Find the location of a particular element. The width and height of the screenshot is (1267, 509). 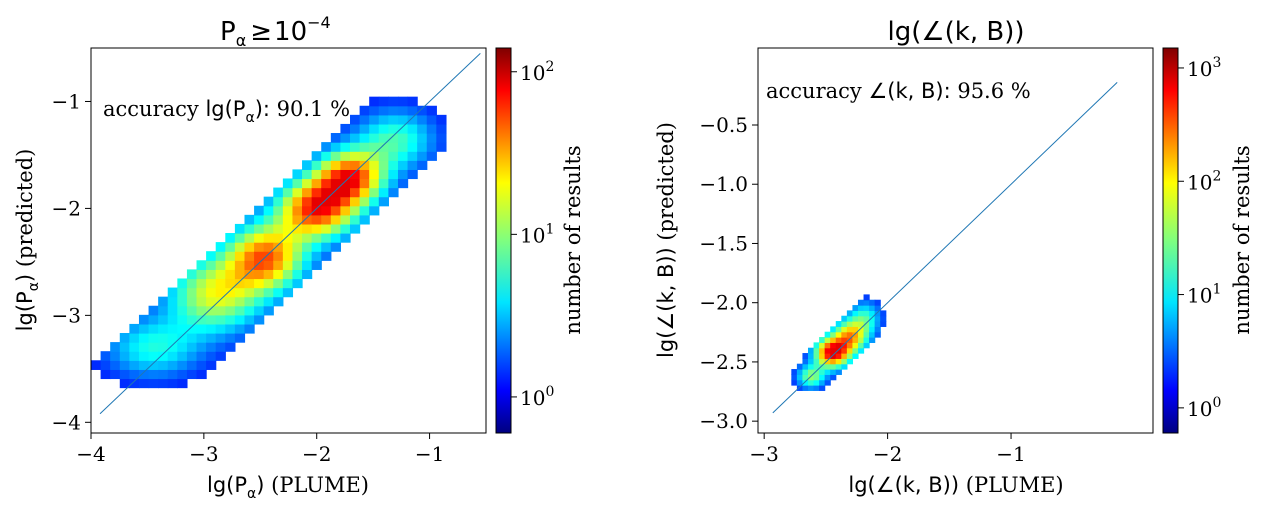

right-y-tick-label: −1.5 is located at coordinates (723, 243).